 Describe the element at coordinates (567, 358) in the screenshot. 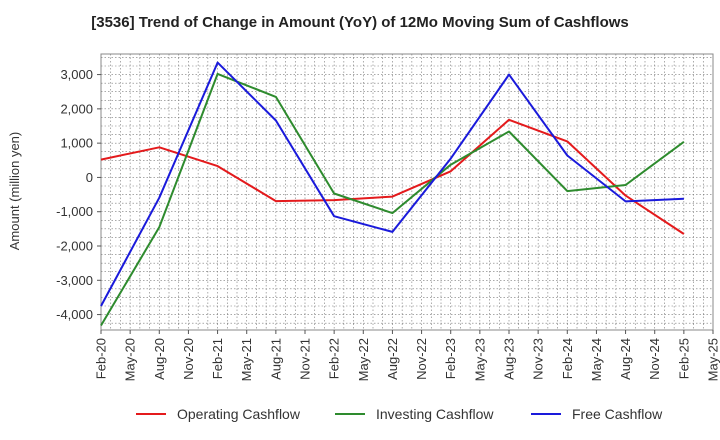

I see `x-tick-label: Feb-24` at that location.